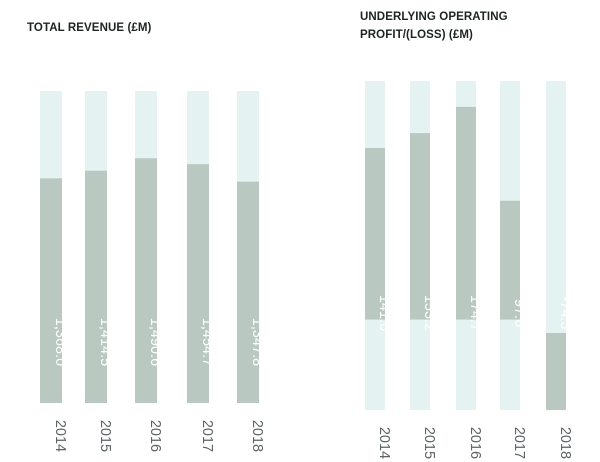 The height and width of the screenshot is (462, 600). Describe the element at coordinates (519, 313) in the screenshot. I see `profit-value-label-2017: 97.6` at that location.